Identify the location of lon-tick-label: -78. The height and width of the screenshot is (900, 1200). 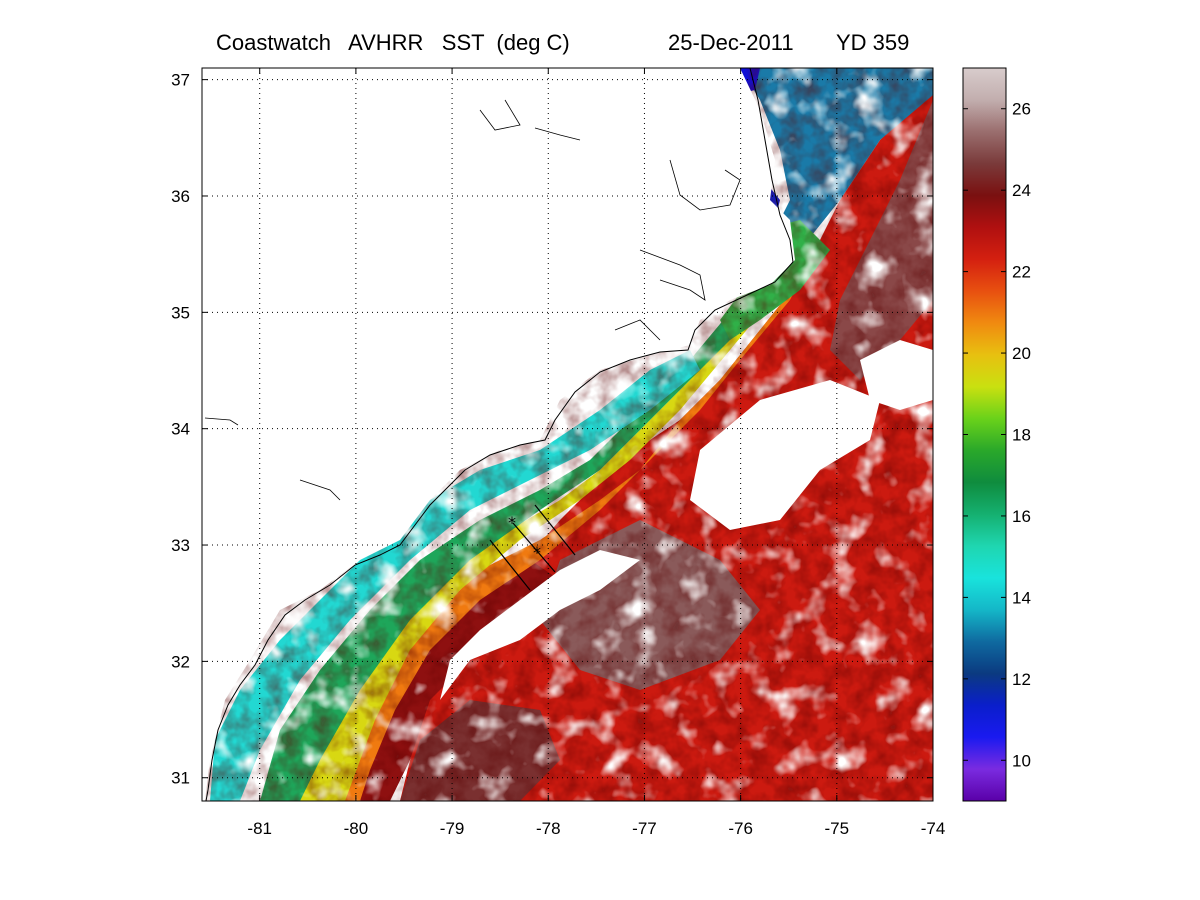
(548, 828).